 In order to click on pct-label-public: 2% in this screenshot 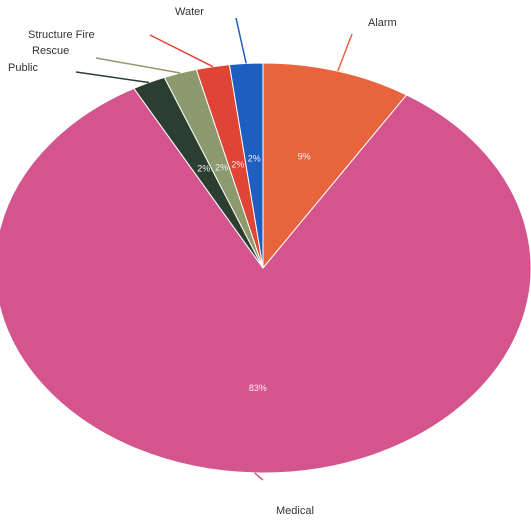, I will do `click(203, 169)`.